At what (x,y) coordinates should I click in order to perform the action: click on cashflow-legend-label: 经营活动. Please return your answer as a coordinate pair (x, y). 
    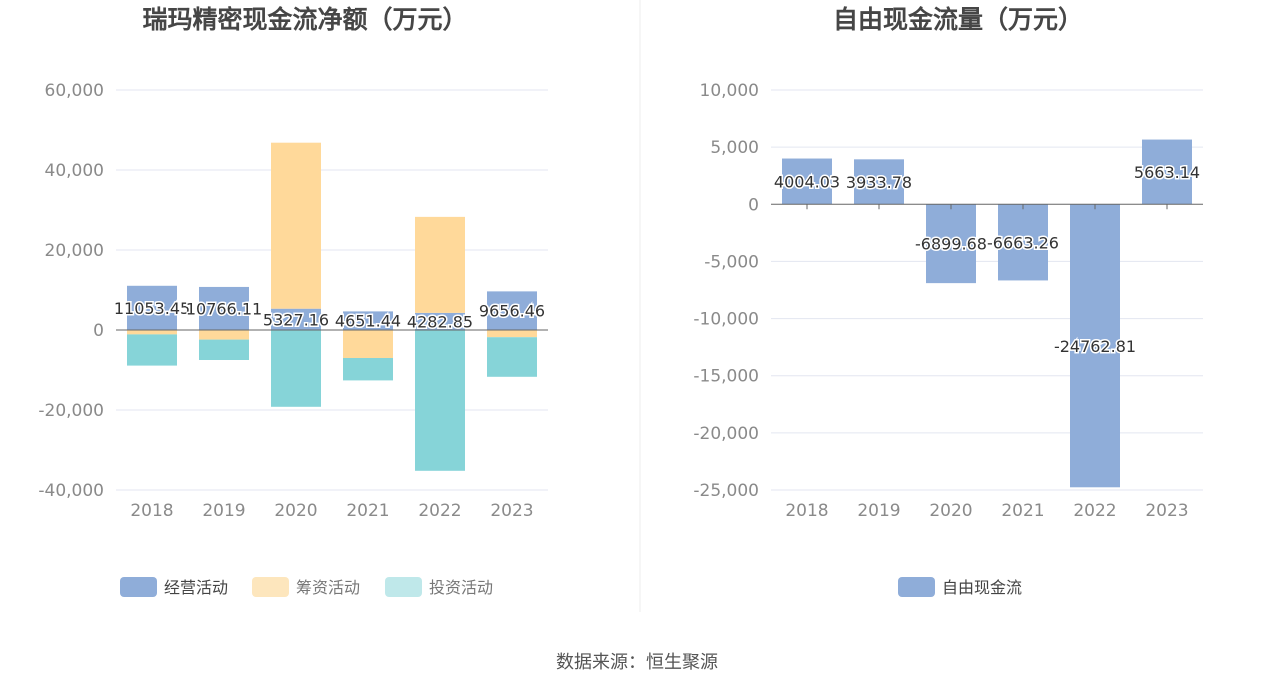
    Looking at the image, I should click on (196, 587).